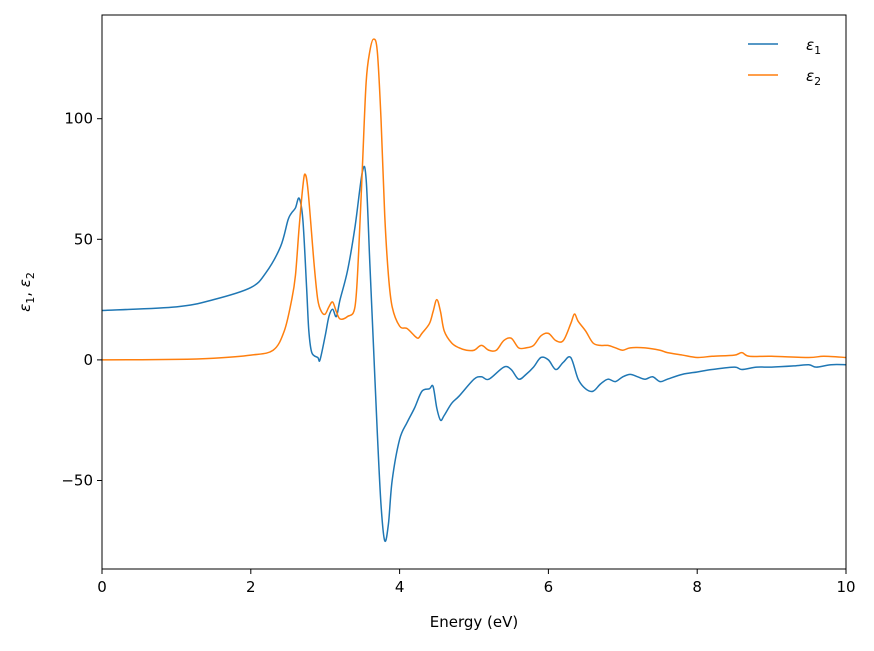  What do you see at coordinates (26, 292) in the screenshot?
I see `y-axis-label: ε1, ε2` at bounding box center [26, 292].